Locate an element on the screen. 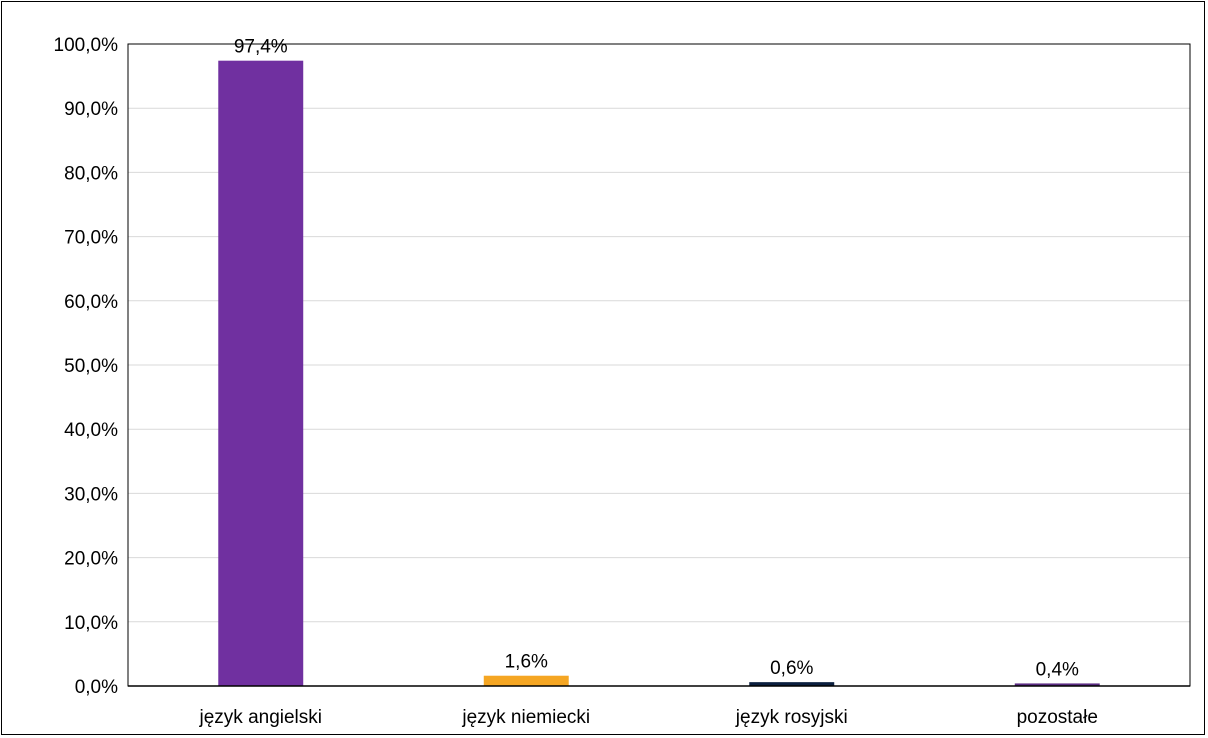  x-category-label: pozostałe is located at coordinates (1057, 717).